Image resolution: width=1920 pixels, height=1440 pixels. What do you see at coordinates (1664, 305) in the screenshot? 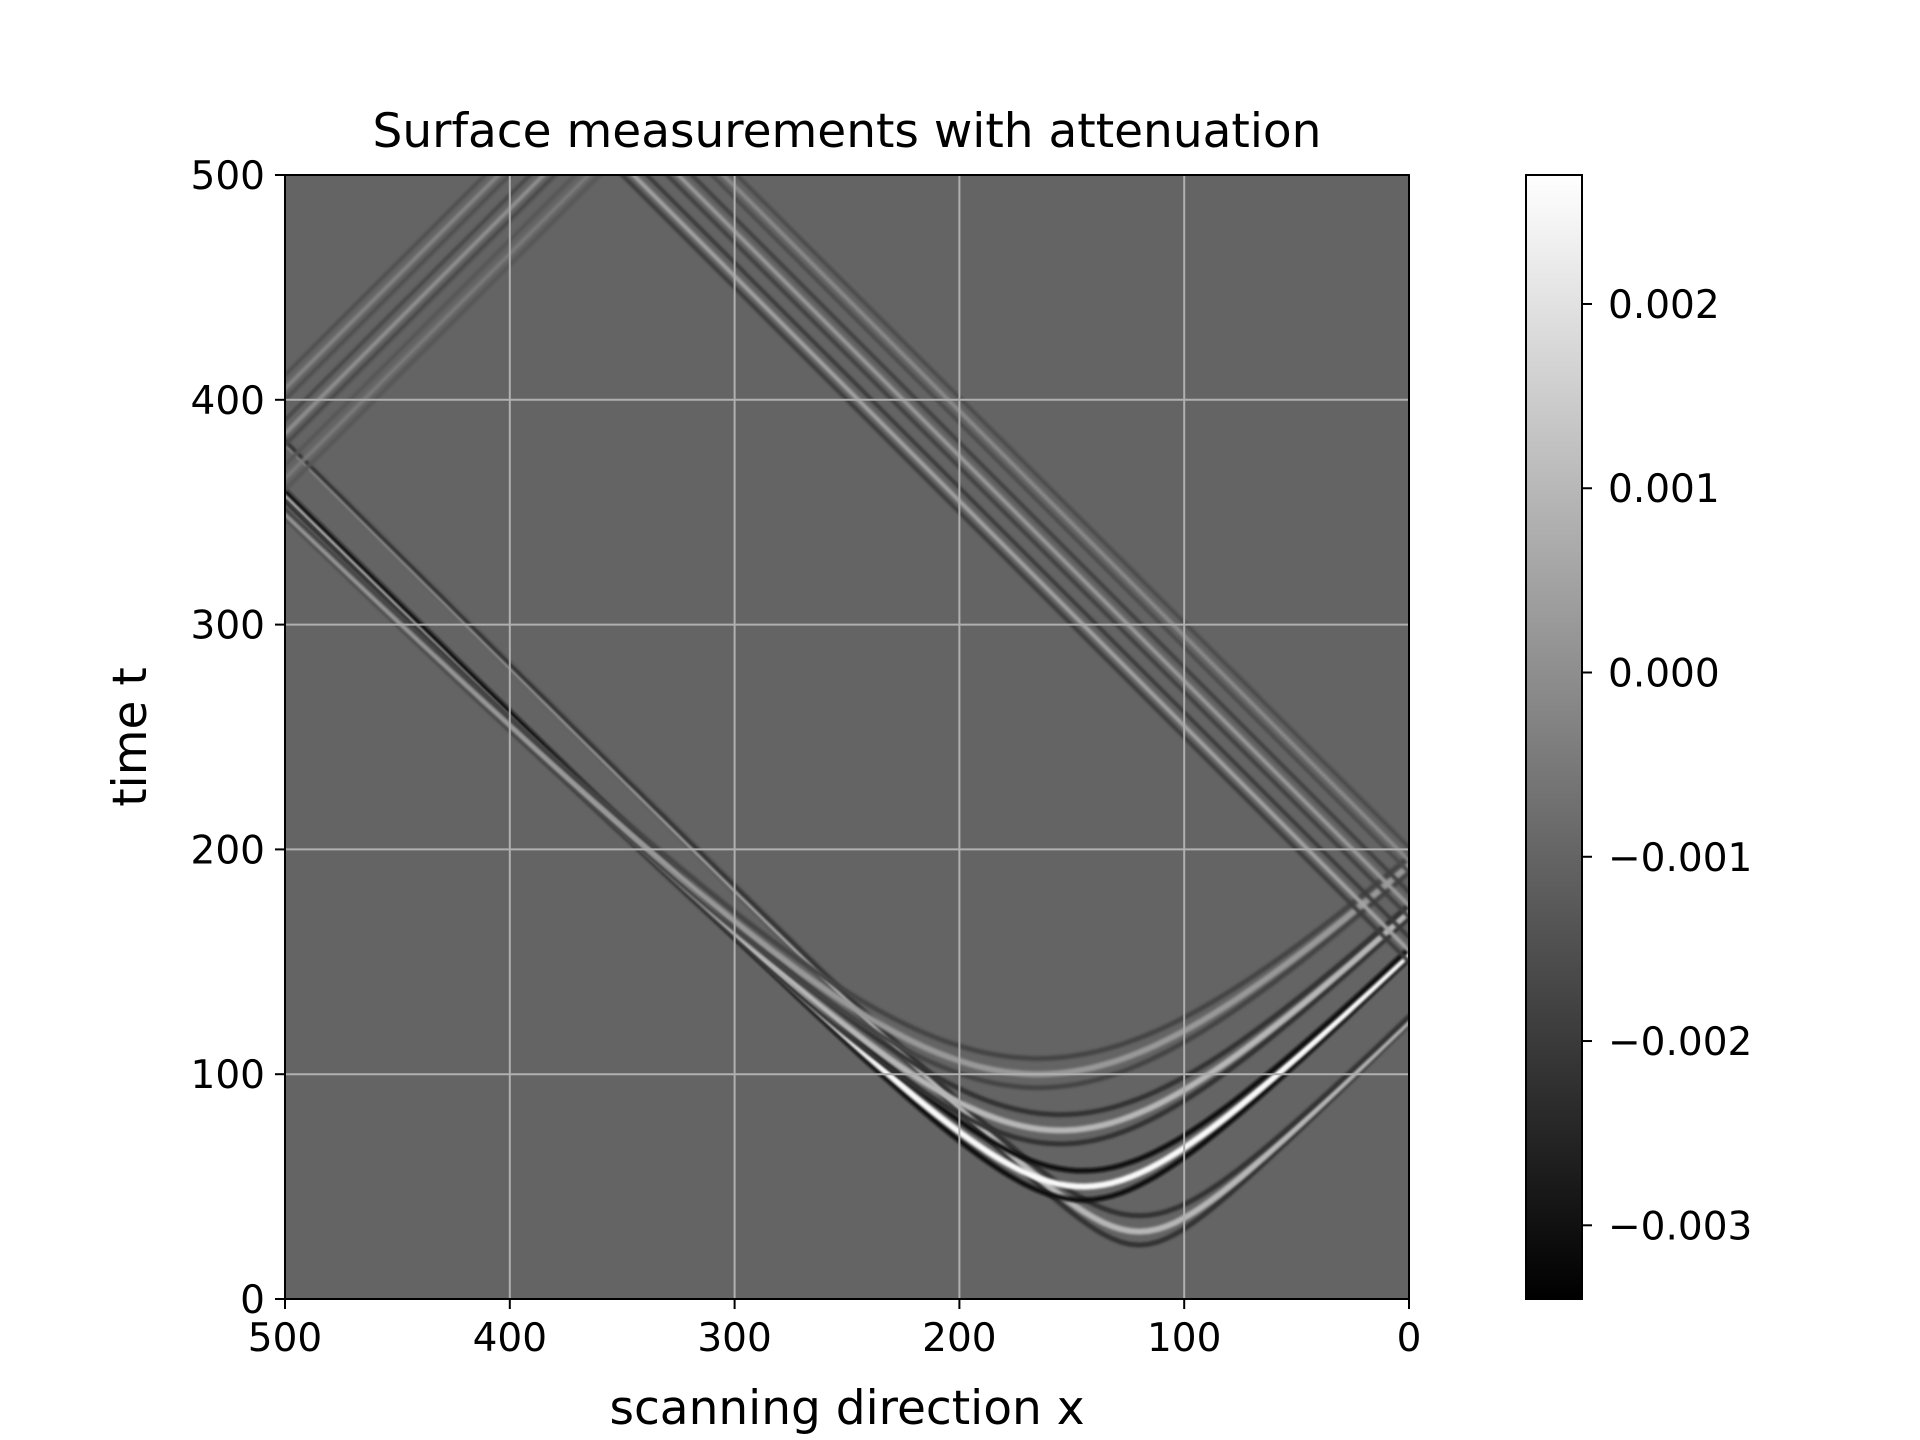
I see `colorbar-tick-label: 0.002` at bounding box center [1664, 305].